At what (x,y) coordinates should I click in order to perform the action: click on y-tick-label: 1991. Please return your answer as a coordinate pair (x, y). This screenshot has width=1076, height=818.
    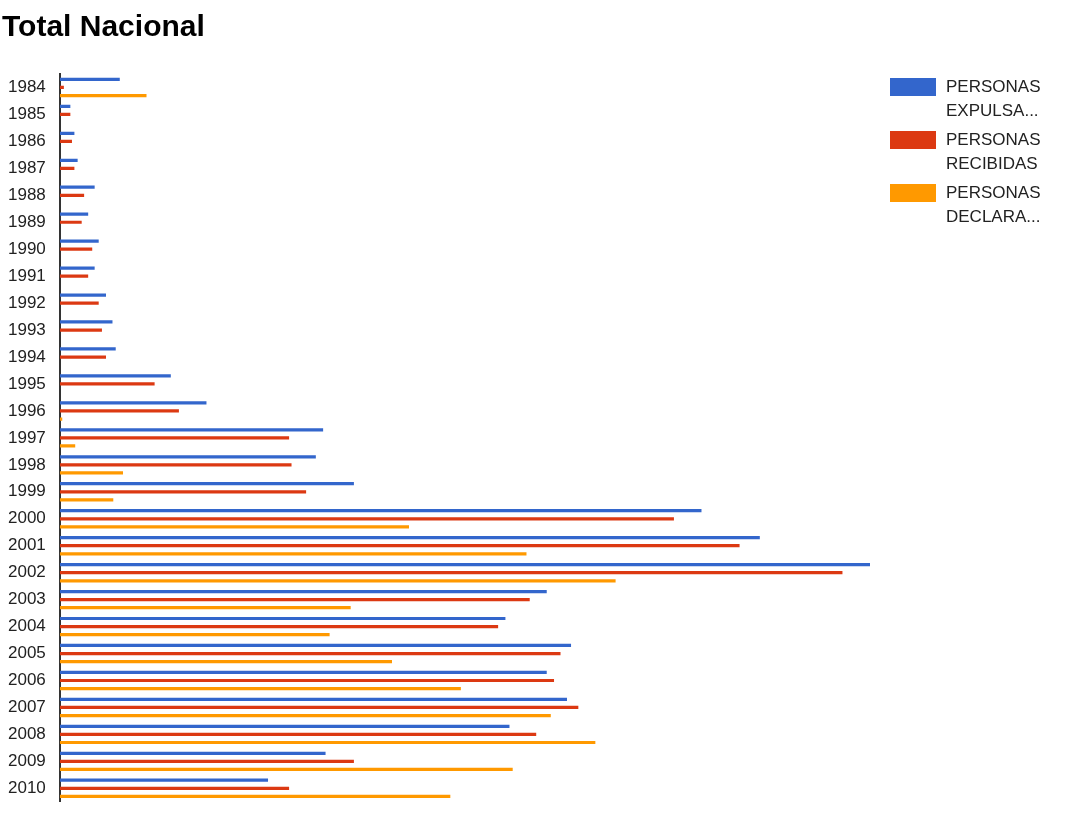
    Looking at the image, I should click on (26, 275).